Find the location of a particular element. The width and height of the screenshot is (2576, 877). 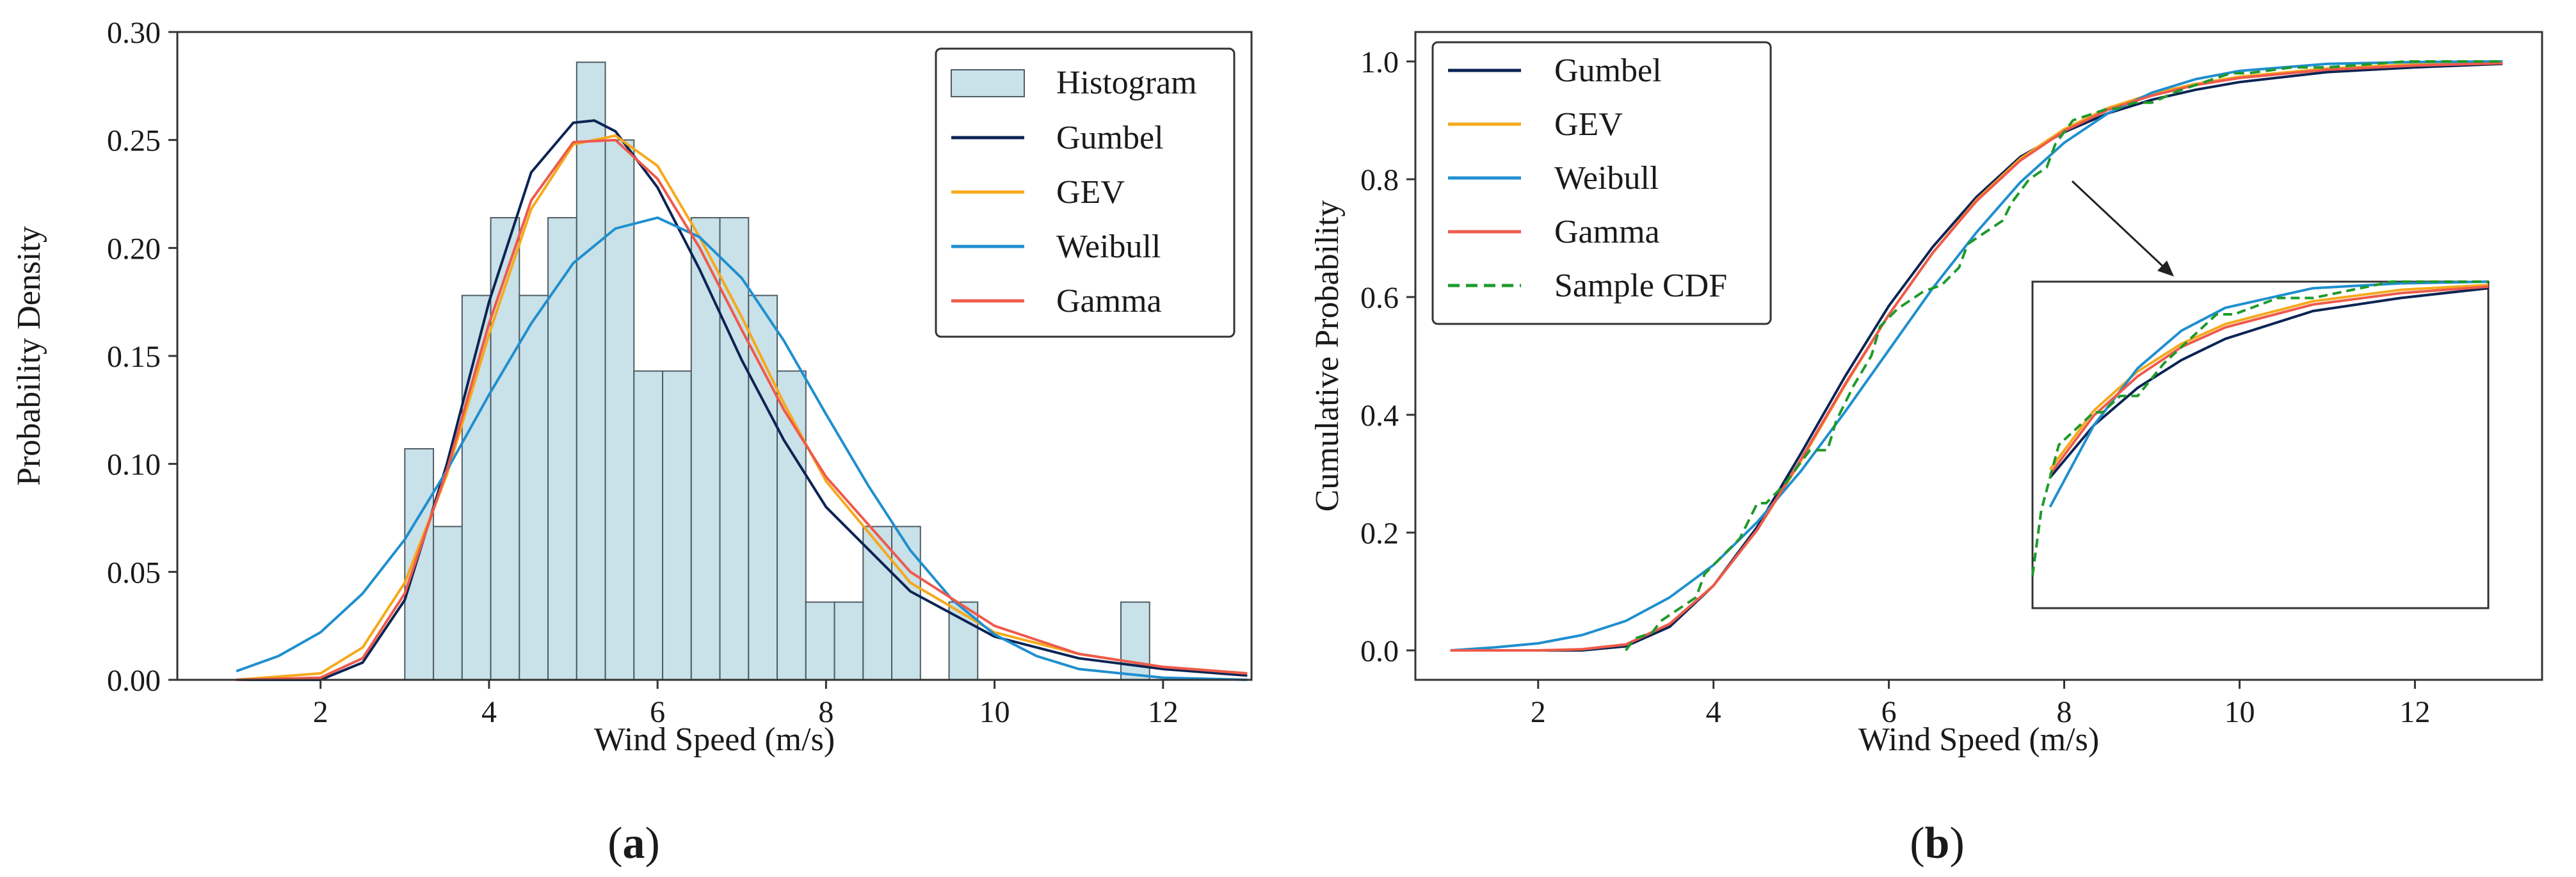

inset-curves is located at coordinates (2260, 428).